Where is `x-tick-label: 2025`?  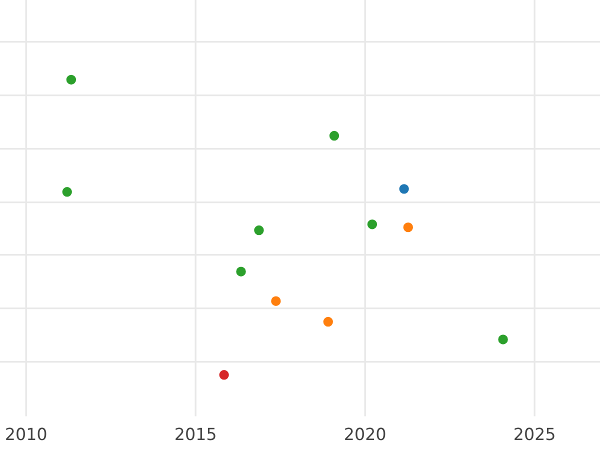 x-tick-label: 2025 is located at coordinates (534, 434).